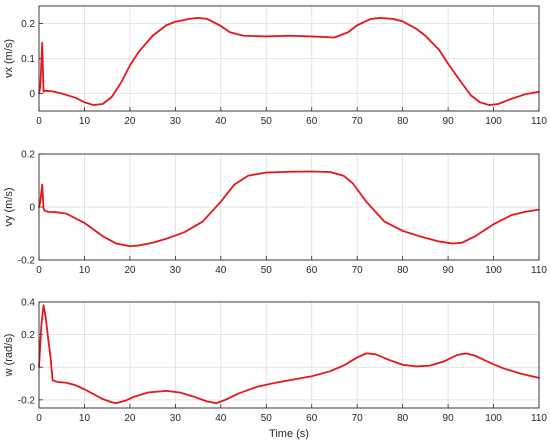  I want to click on y-tick-label: 0.1, so click(28, 59).